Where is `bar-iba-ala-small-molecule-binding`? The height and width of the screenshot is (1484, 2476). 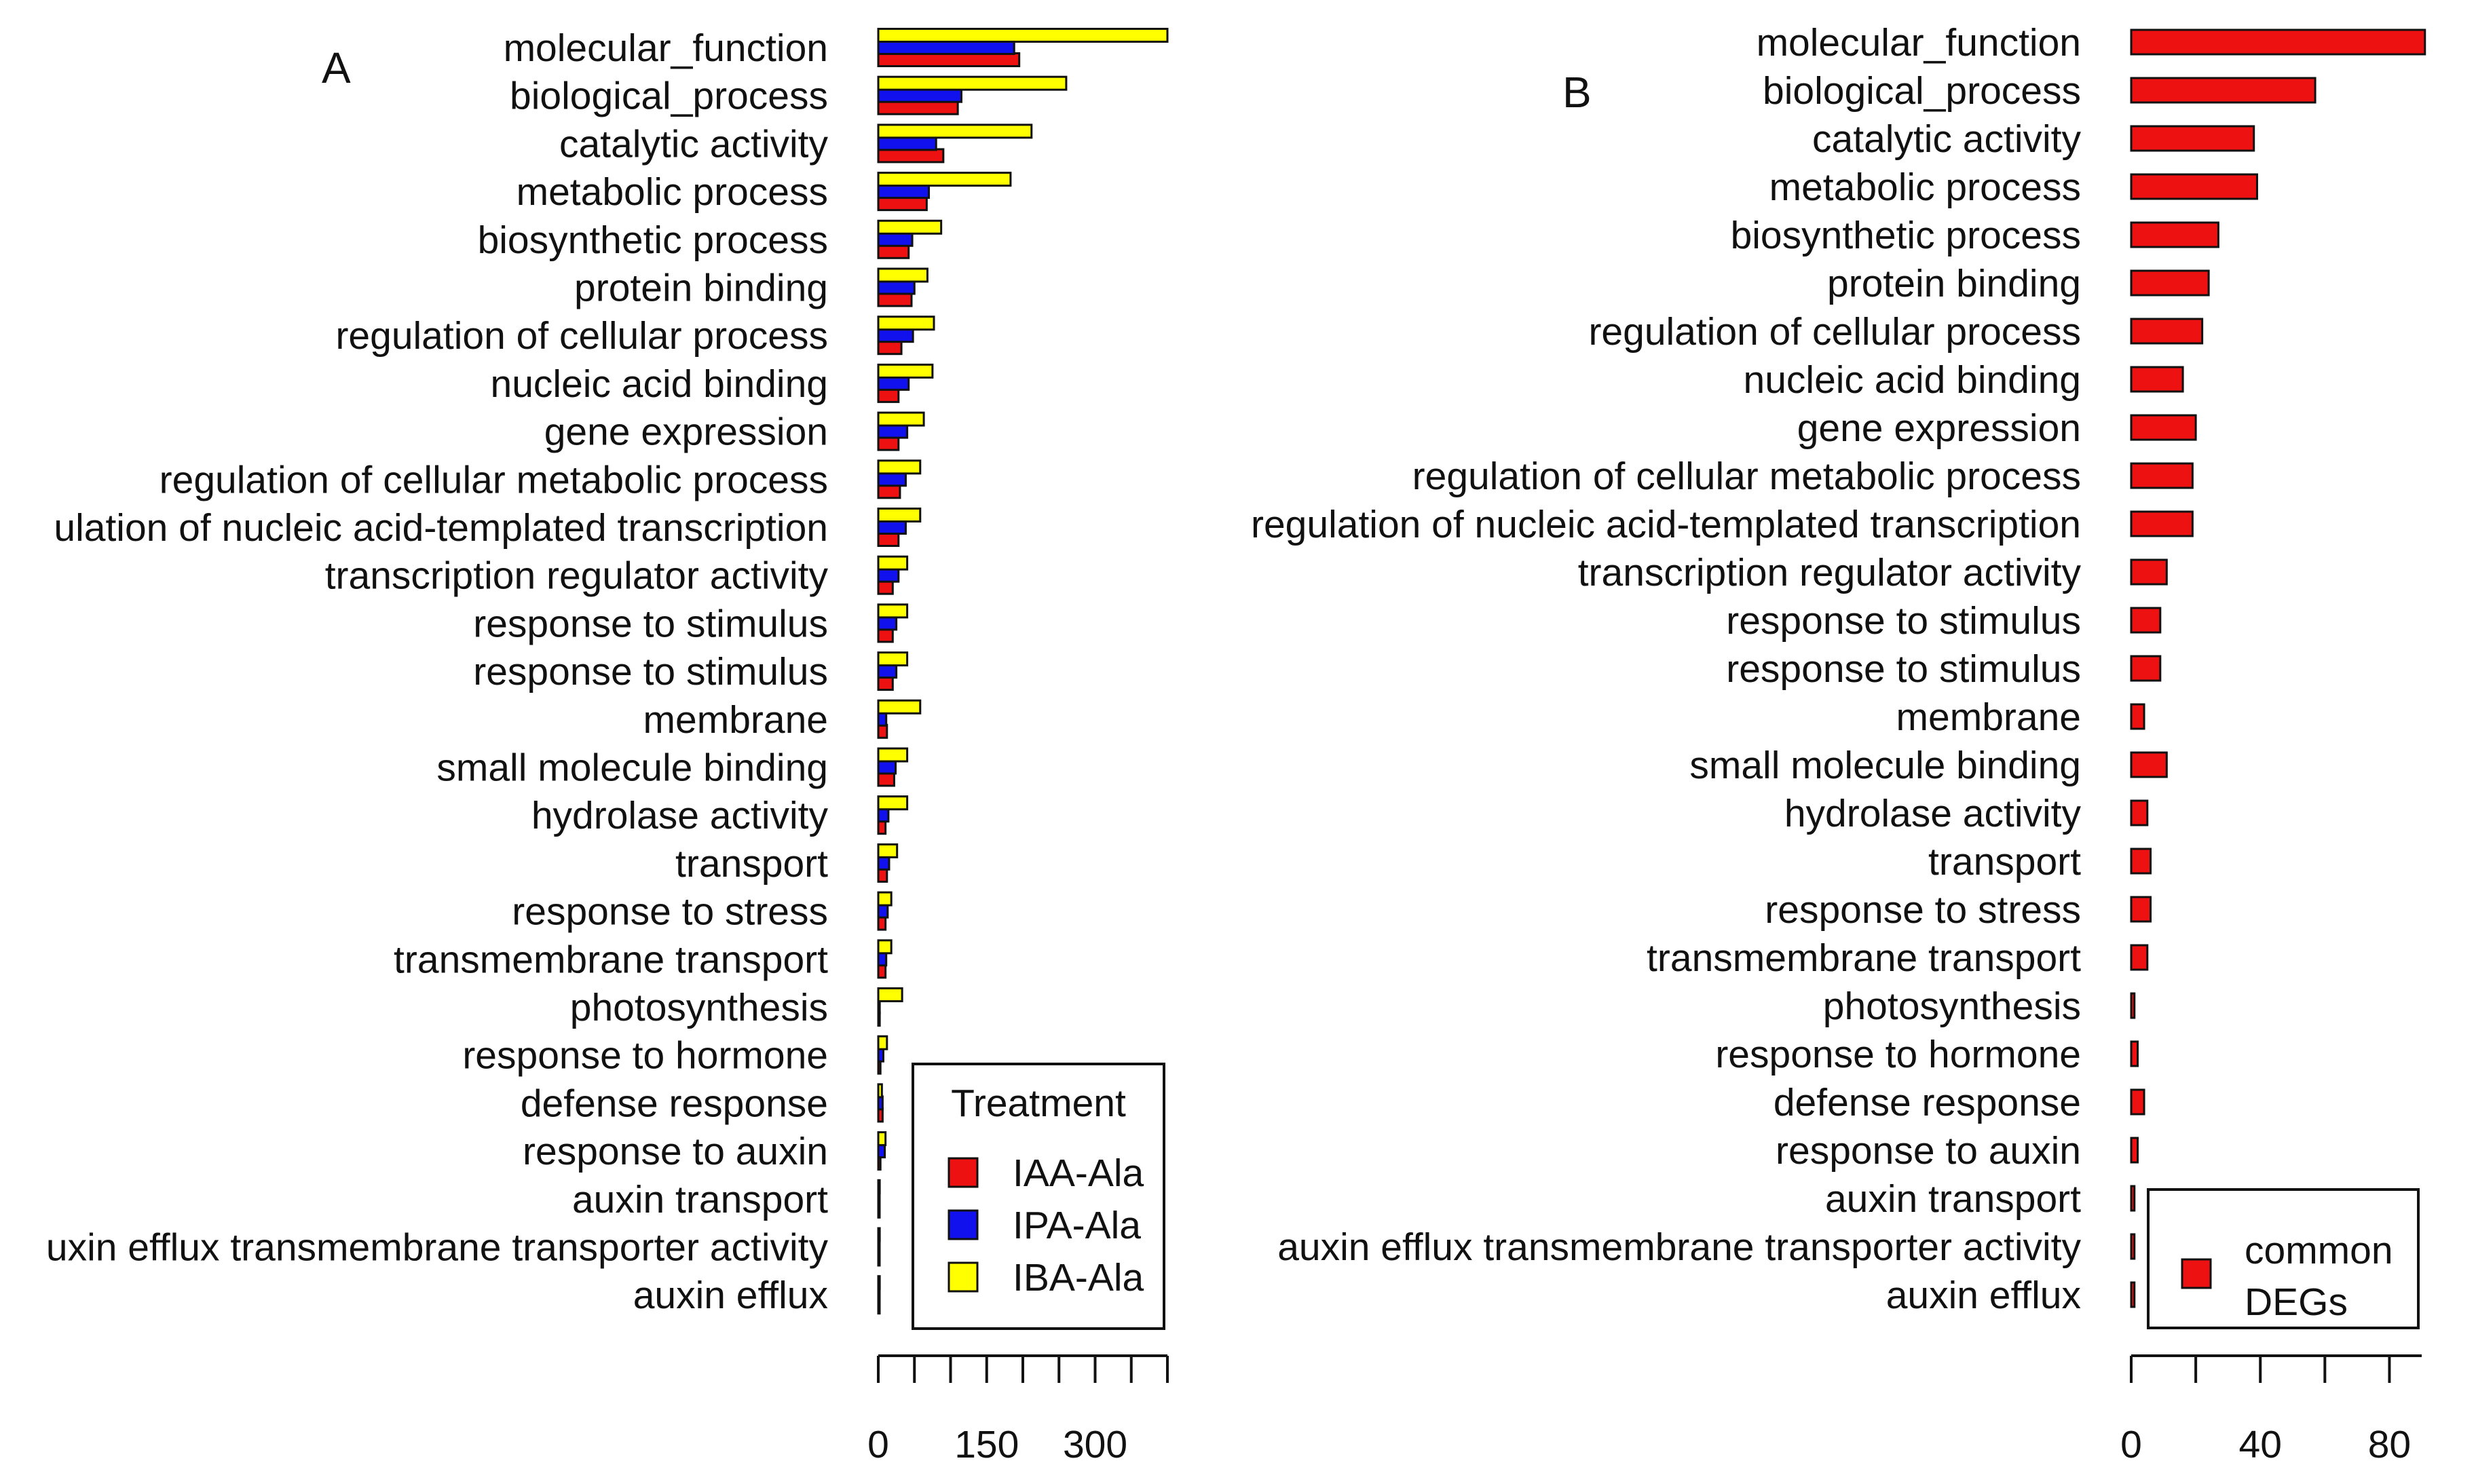 bar-iba-ala-small-molecule-binding is located at coordinates (893, 755).